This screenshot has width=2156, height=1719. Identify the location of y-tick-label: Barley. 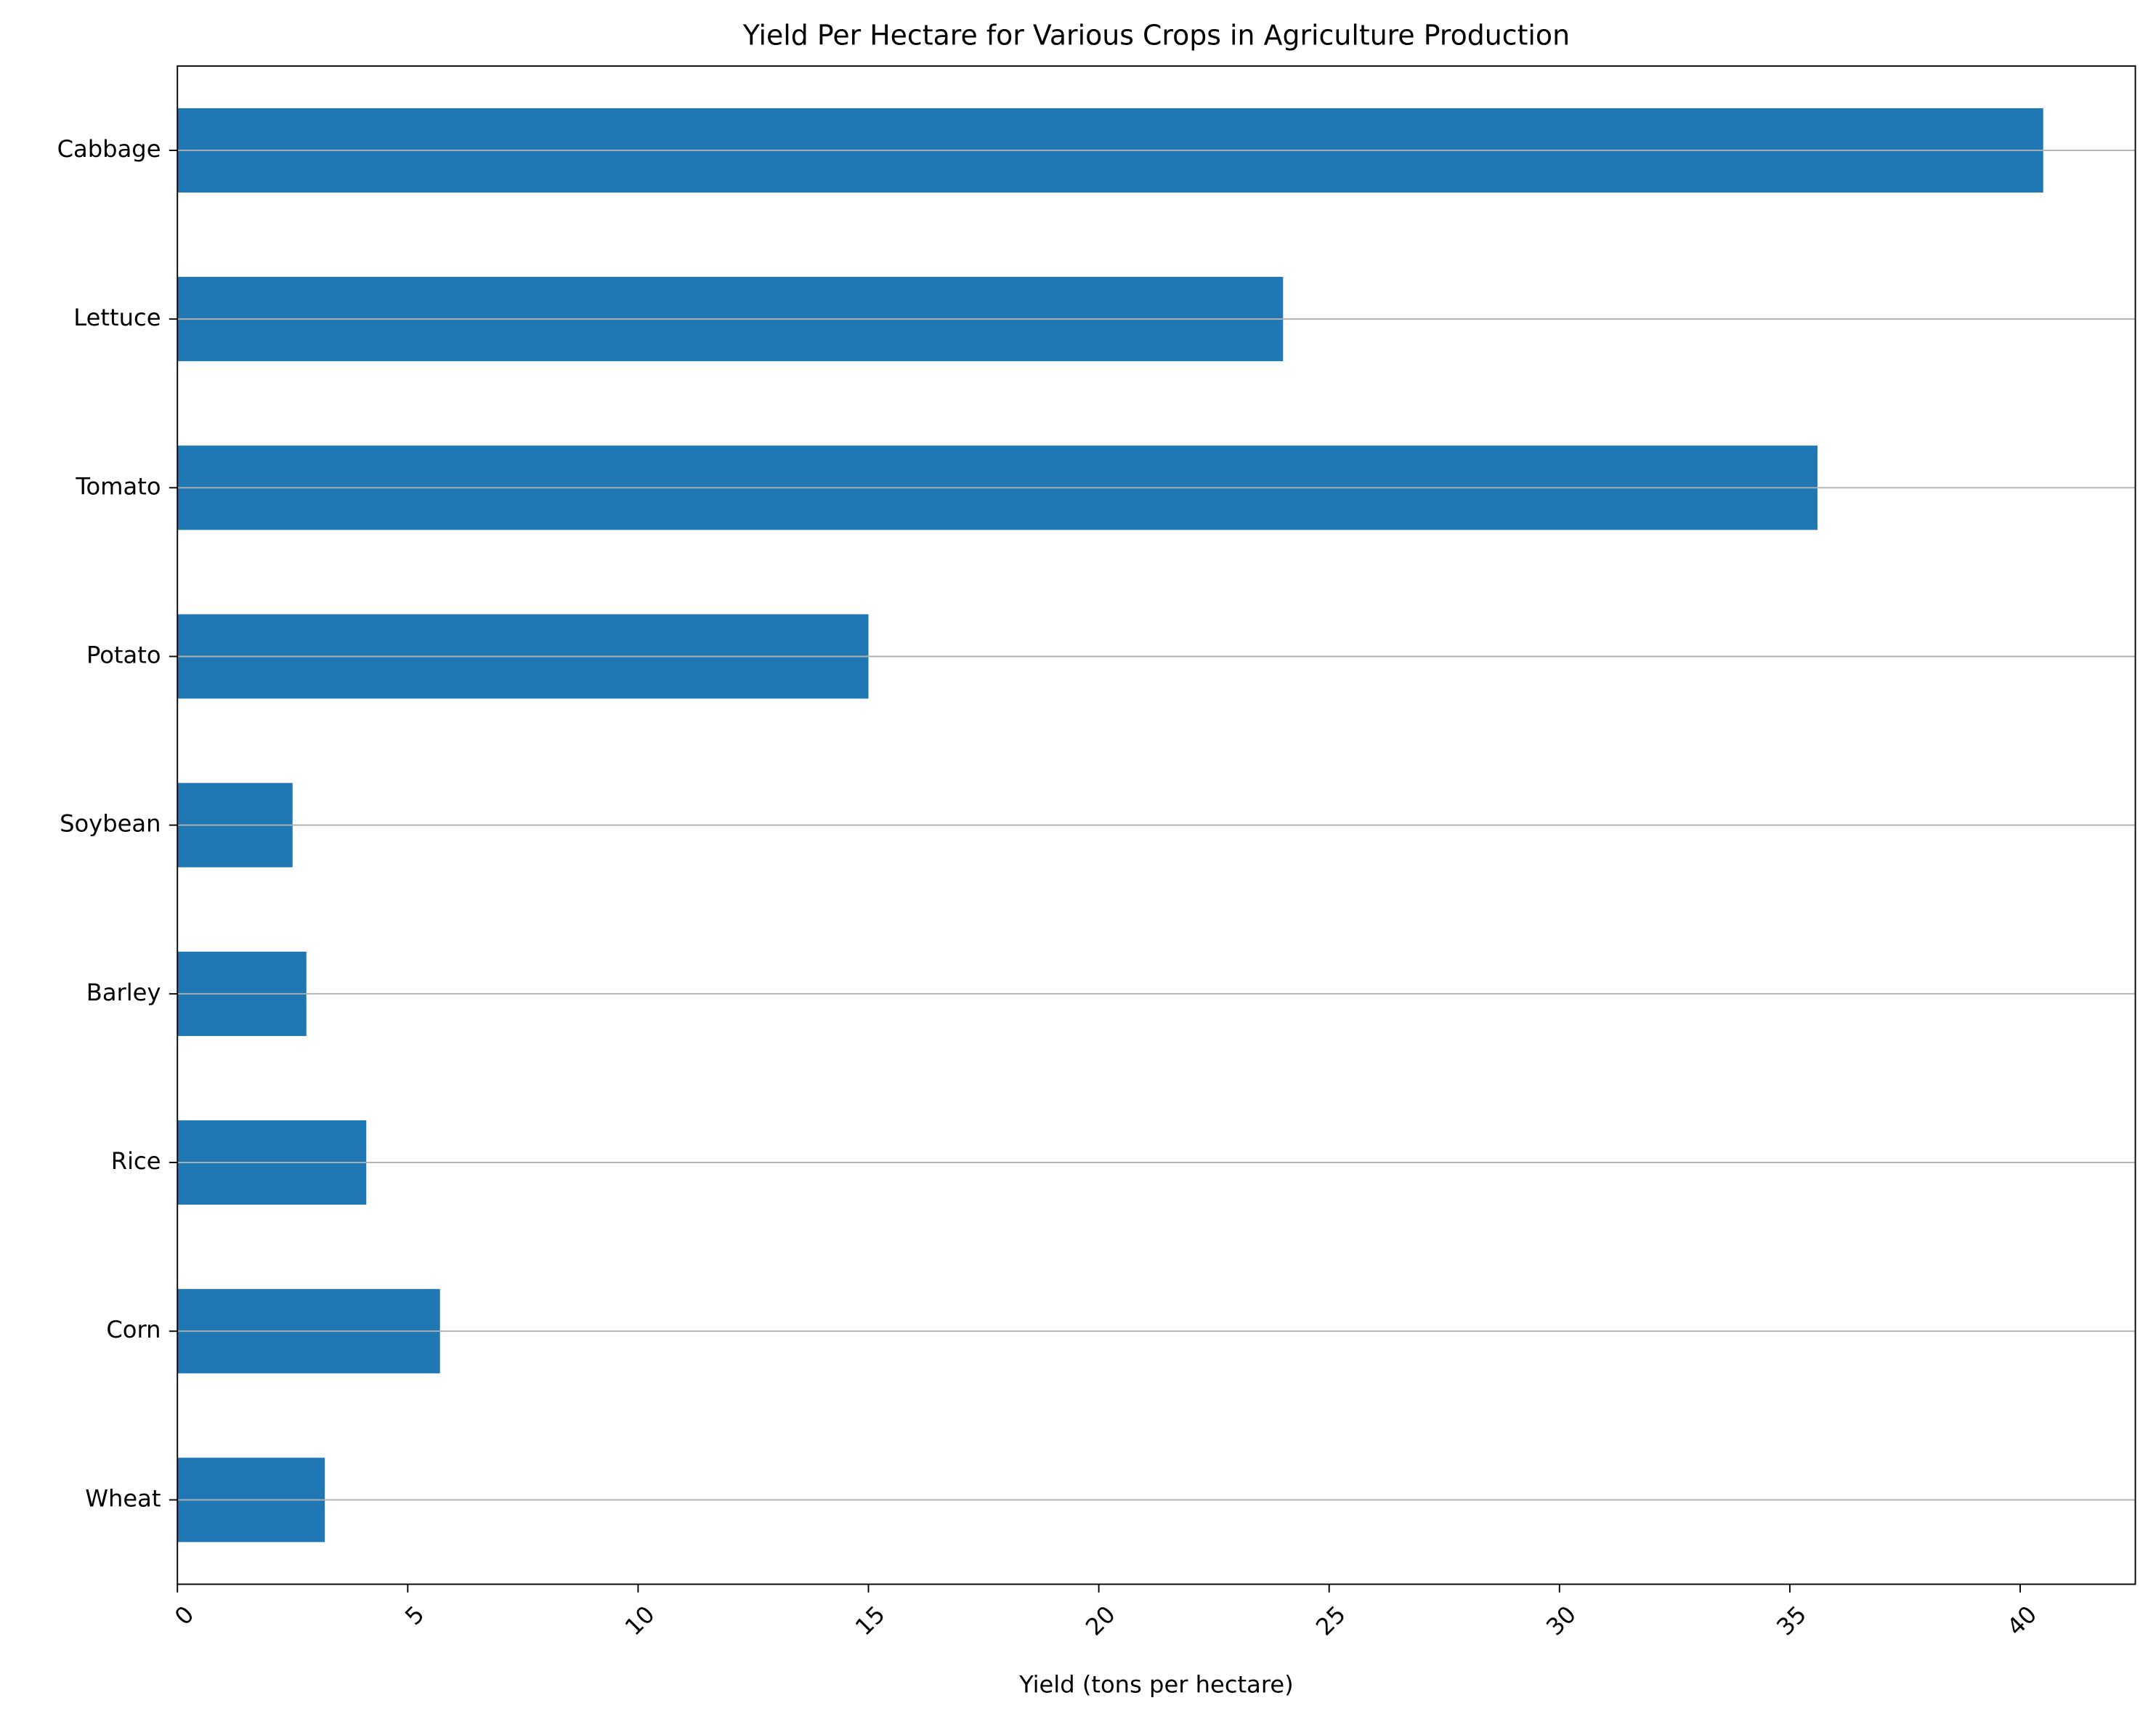
(123, 992).